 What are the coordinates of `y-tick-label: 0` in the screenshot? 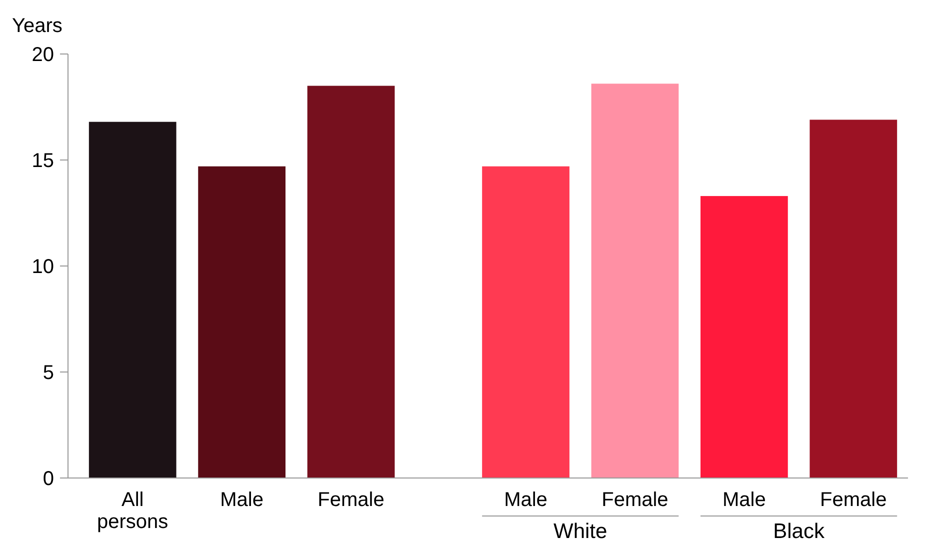 It's located at (48, 479).